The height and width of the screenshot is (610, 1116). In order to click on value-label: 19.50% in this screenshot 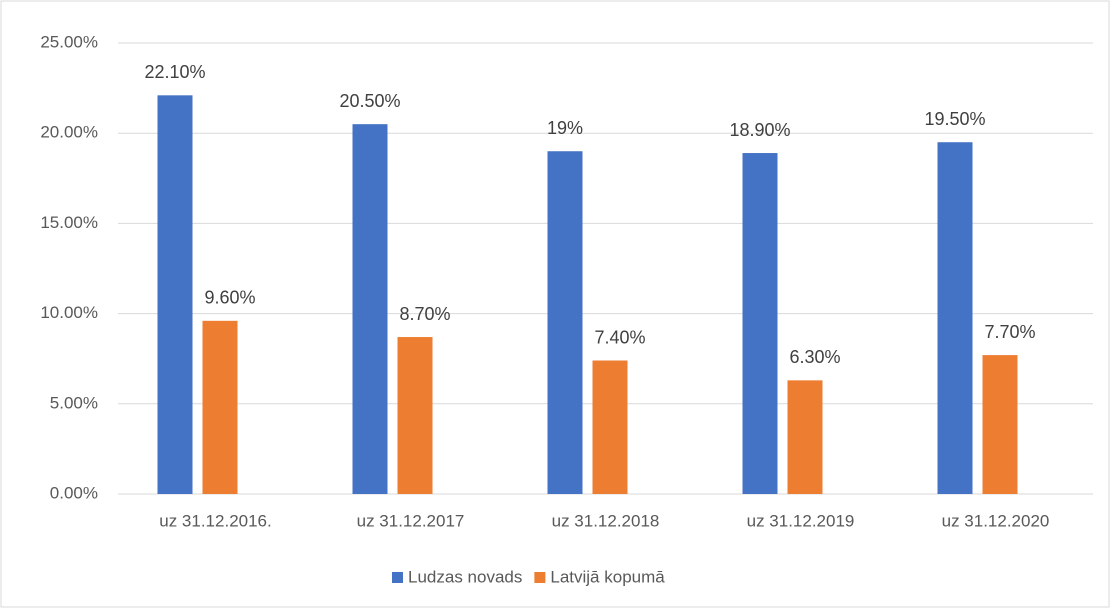, I will do `click(954, 119)`.